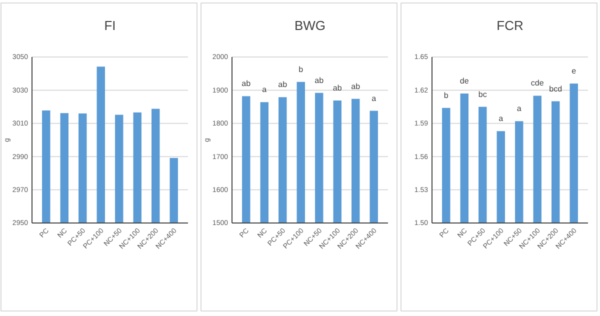 The height and width of the screenshot is (316, 600). Describe the element at coordinates (465, 81) in the screenshot. I see `annotation: de` at that location.